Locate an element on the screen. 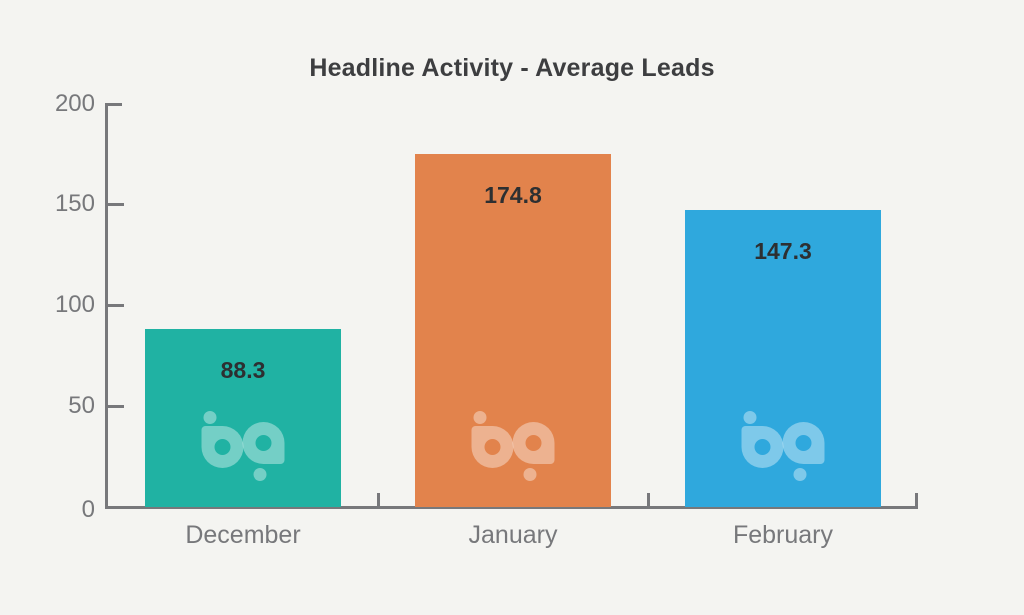  y-axis-label-0: 0 is located at coordinates (88, 509).